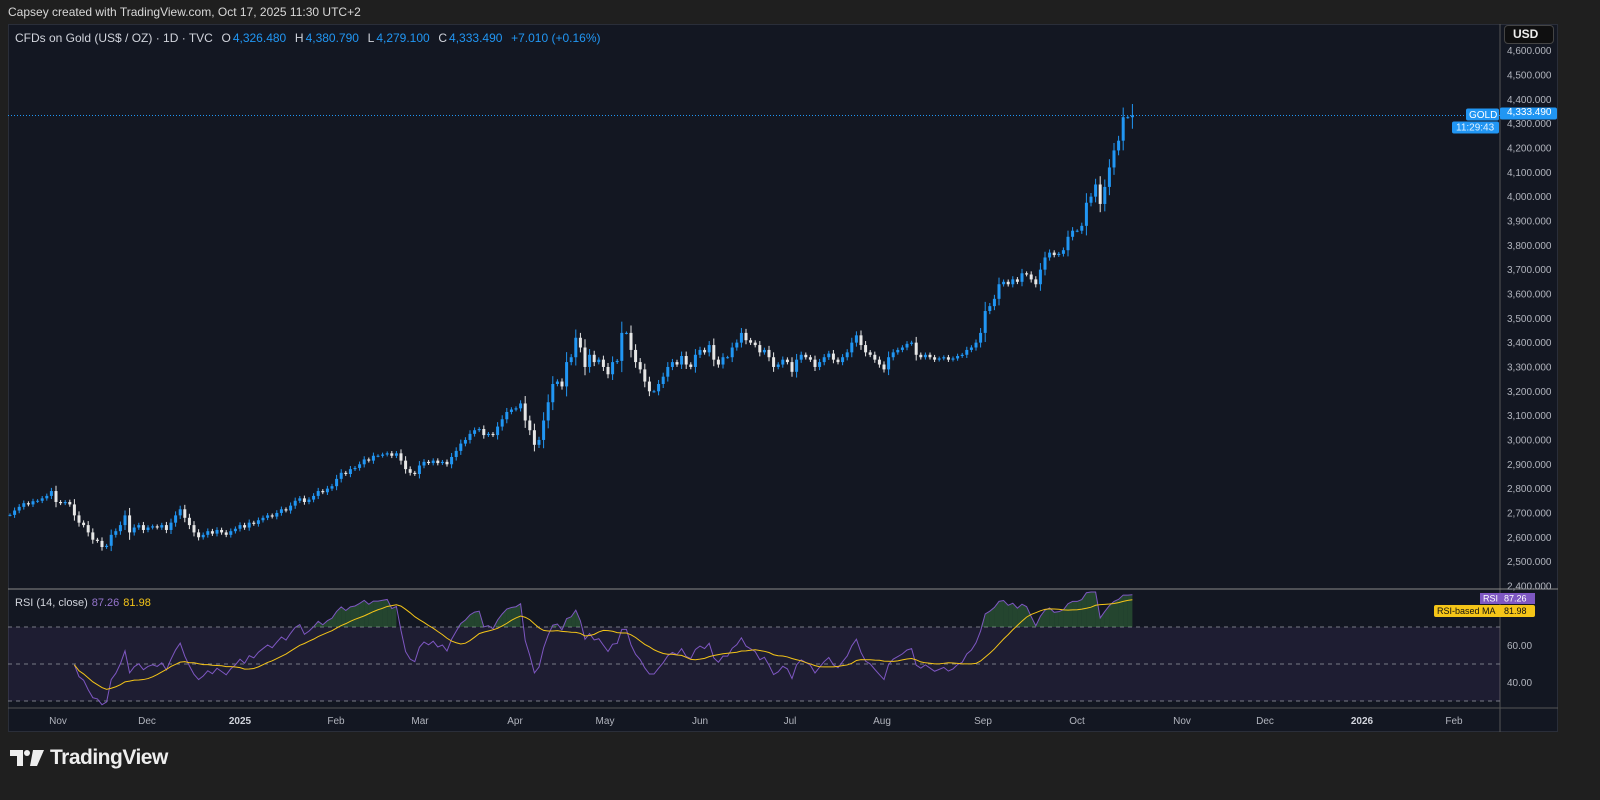 The height and width of the screenshot is (800, 1600). I want to click on high-label: H, so click(299, 38).